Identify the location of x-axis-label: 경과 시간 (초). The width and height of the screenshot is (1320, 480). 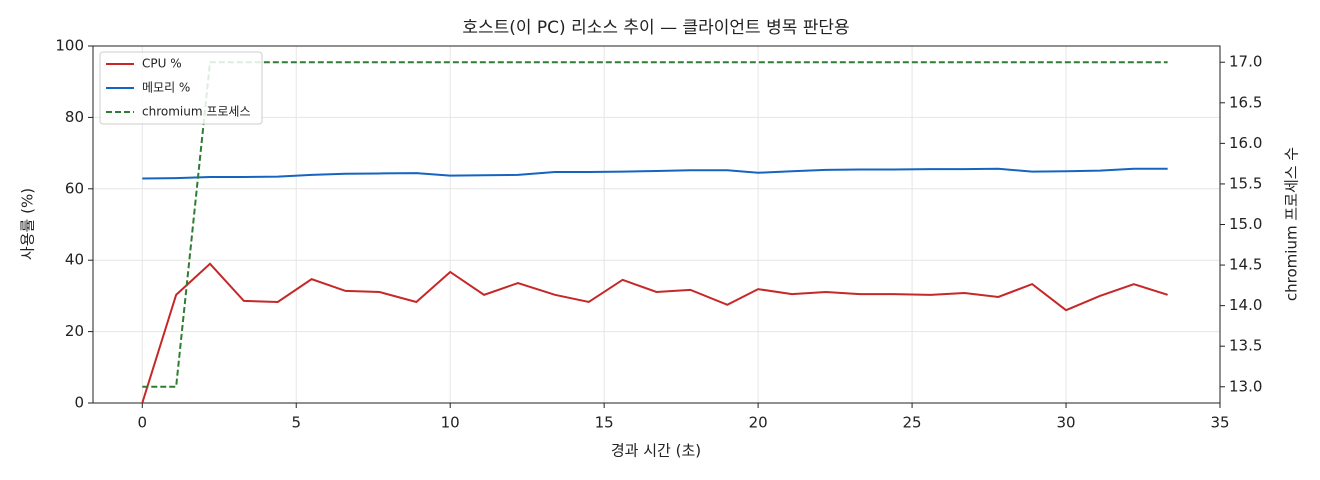
(656, 451).